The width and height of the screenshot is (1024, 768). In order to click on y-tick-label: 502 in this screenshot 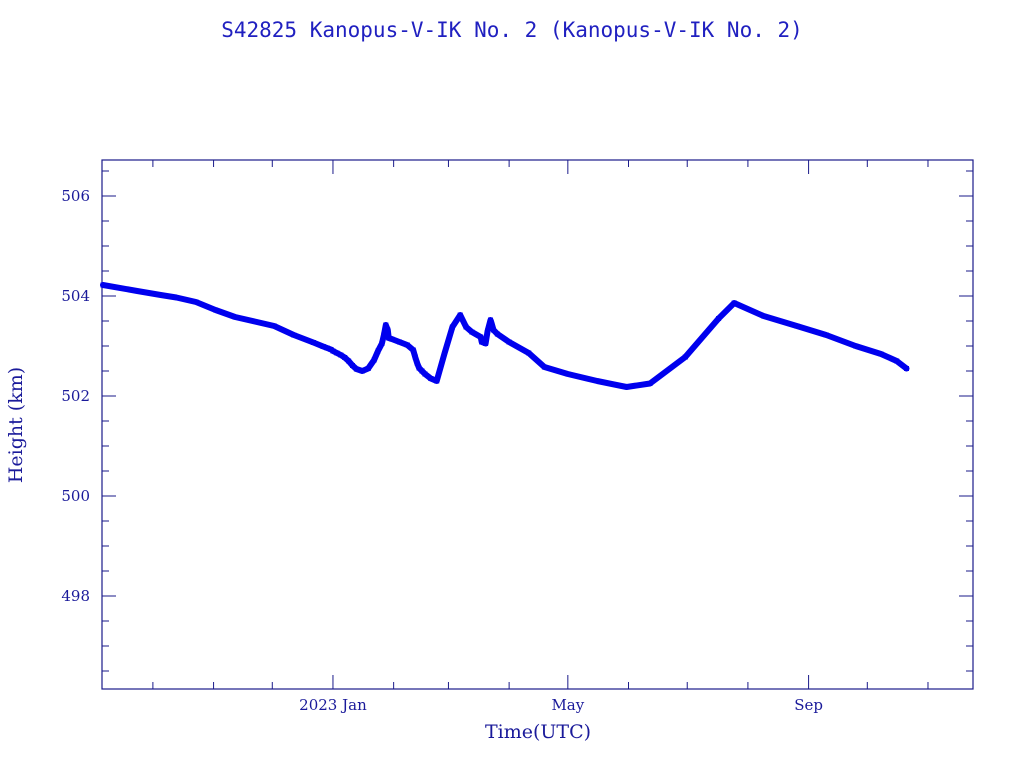, I will do `click(75, 396)`.